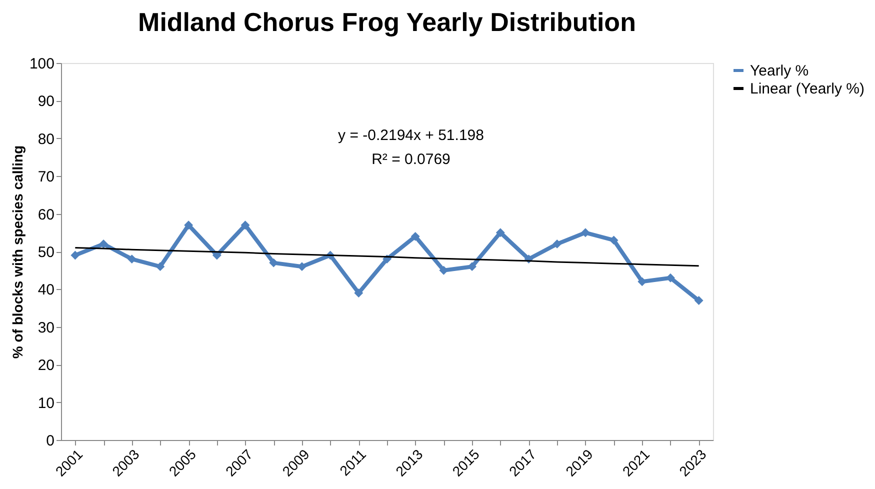  Describe the element at coordinates (46, 403) in the screenshot. I see `y-tick-label: 10` at that location.